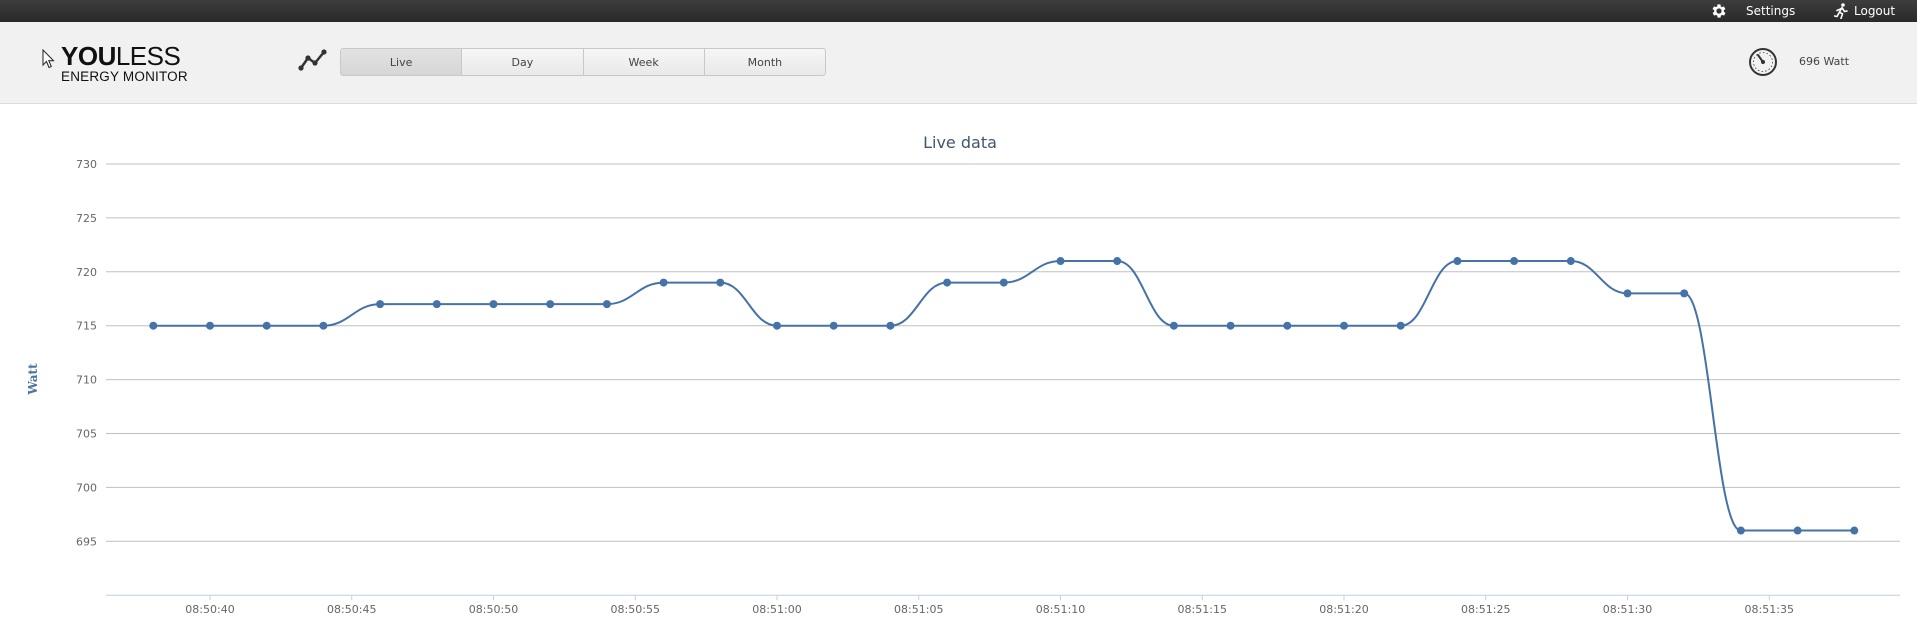 This screenshot has height=635, width=1917. Describe the element at coordinates (644, 62) in the screenshot. I see `tab-week: Week` at that location.